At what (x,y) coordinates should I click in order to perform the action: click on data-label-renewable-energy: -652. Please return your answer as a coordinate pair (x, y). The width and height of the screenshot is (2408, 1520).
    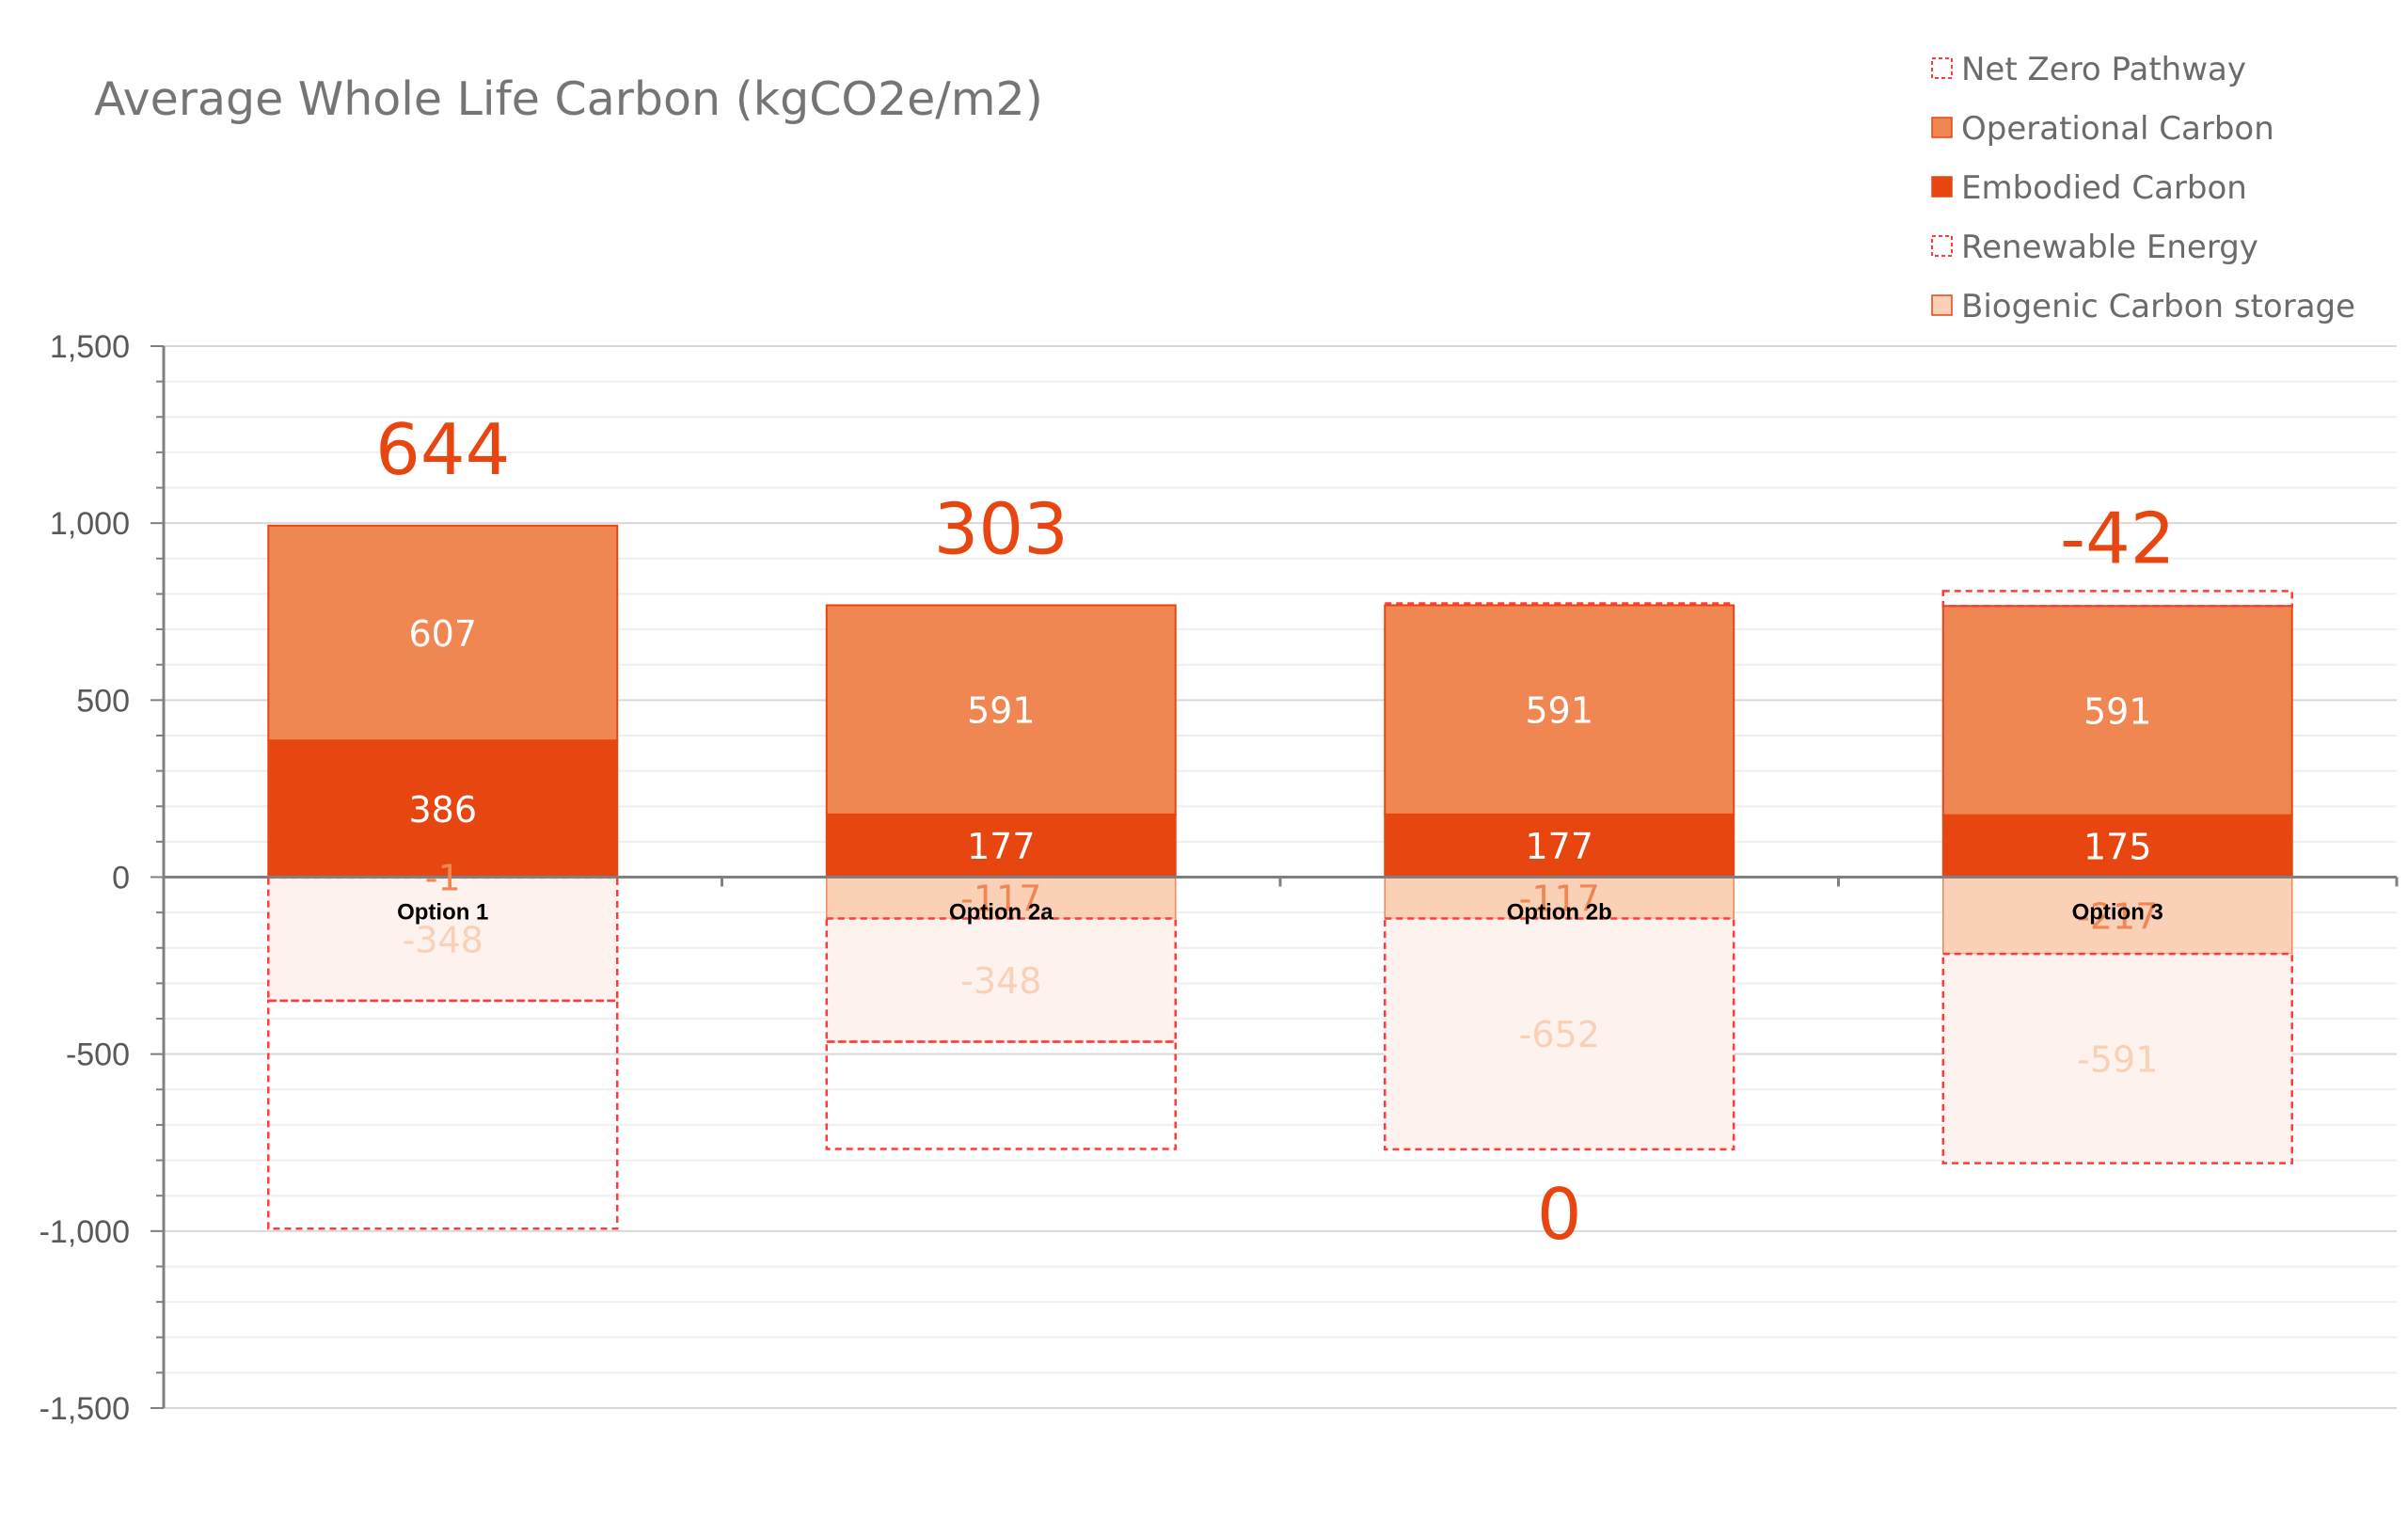
    Looking at the image, I should click on (1559, 1034).